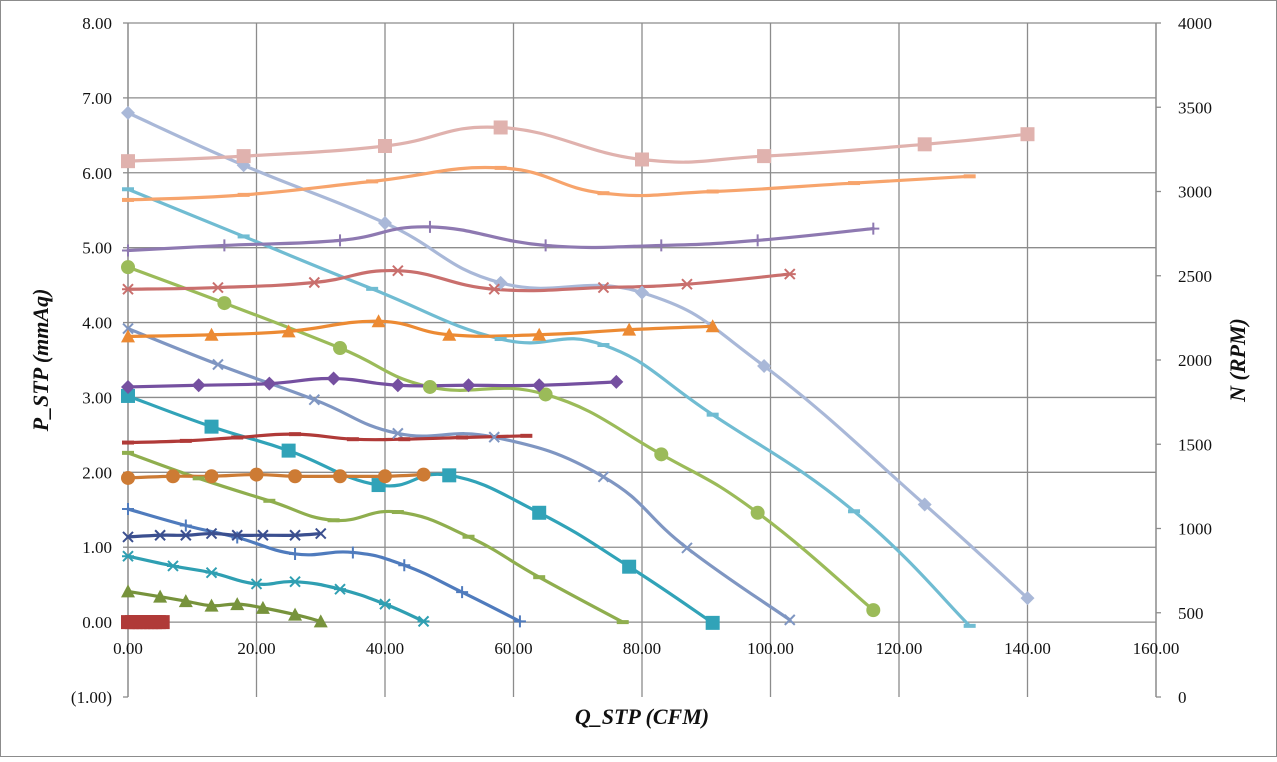  Describe the element at coordinates (97, 622) in the screenshot. I see `y-tick-label: 0.00` at that location.